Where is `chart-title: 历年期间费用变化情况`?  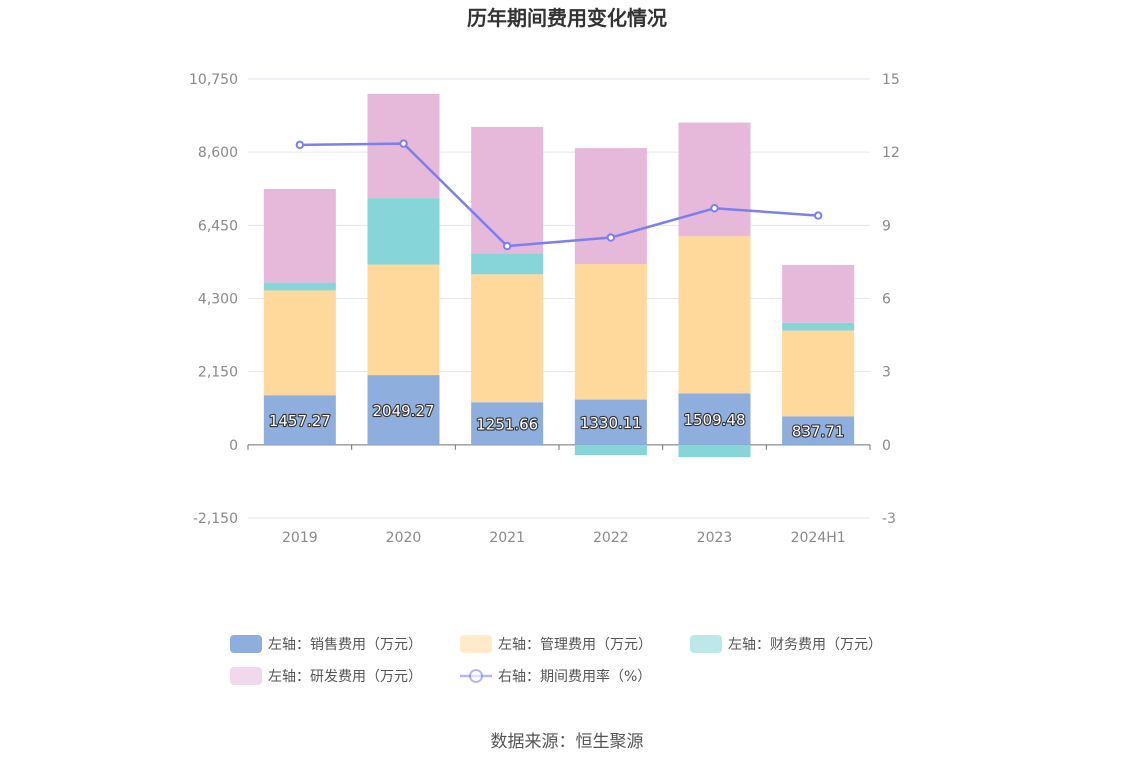
chart-title: 历年期间费用变化情况 is located at coordinates (567, 18).